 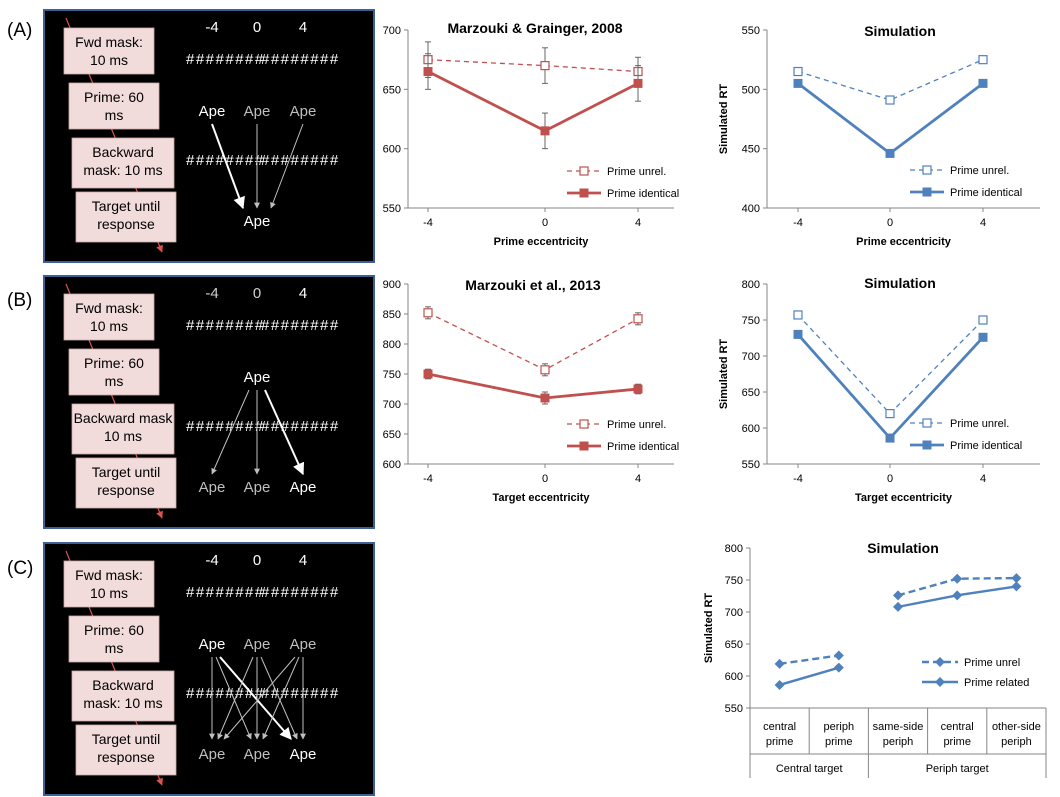 I want to click on y-axis-label: Simulated RT, so click(x=724, y=374).